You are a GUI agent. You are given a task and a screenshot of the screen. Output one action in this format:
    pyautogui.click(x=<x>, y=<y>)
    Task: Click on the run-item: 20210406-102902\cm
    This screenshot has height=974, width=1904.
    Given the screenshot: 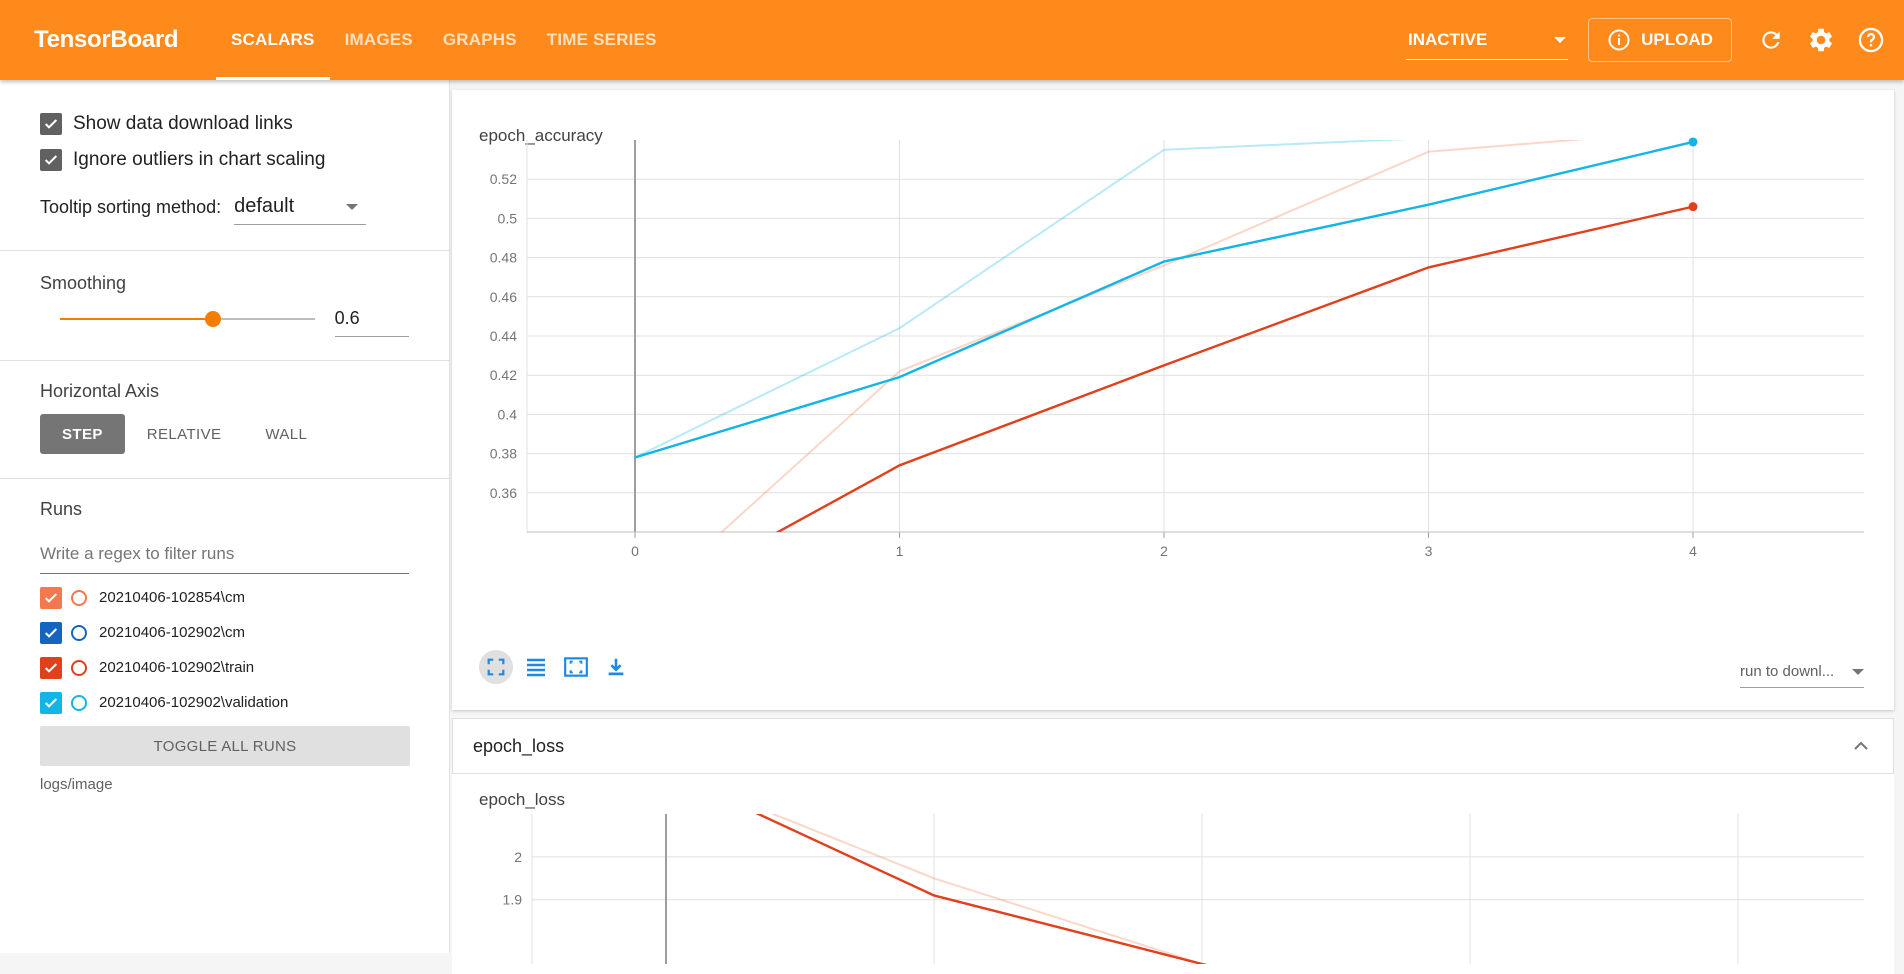 What is the action you would take?
    pyautogui.click(x=224, y=632)
    